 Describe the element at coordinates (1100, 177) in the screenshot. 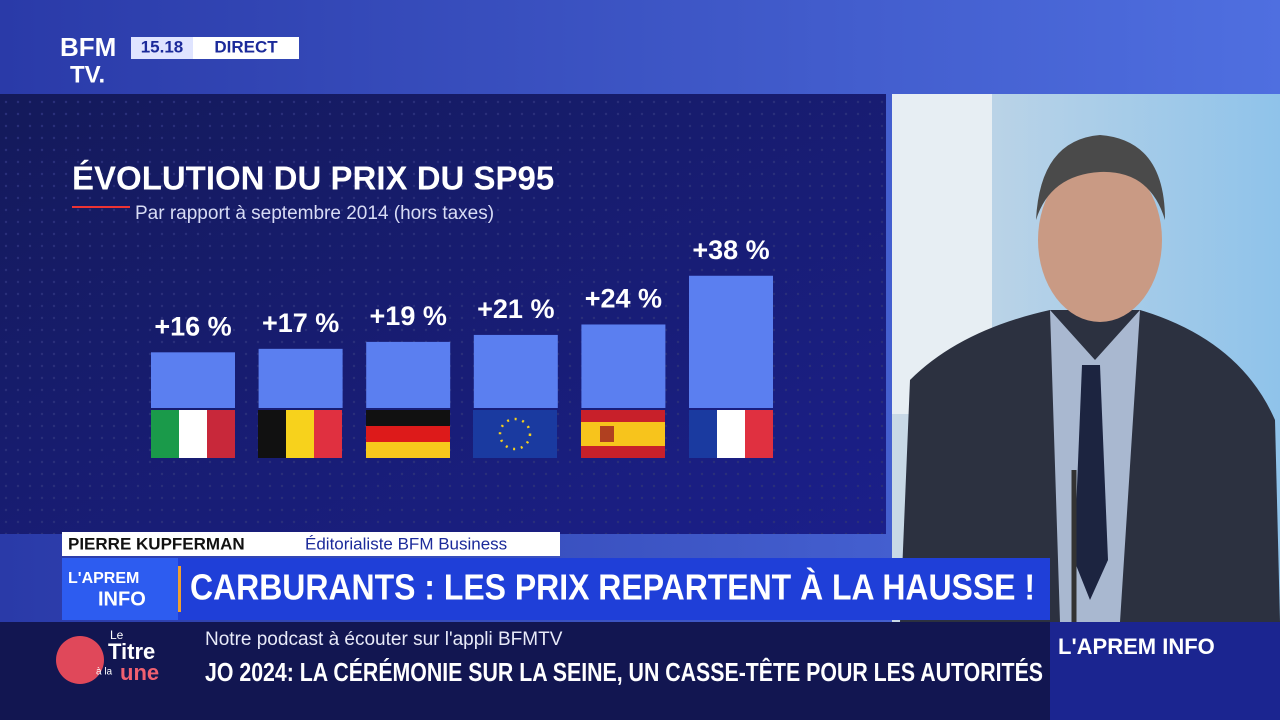

I see `presenter-hair` at that location.